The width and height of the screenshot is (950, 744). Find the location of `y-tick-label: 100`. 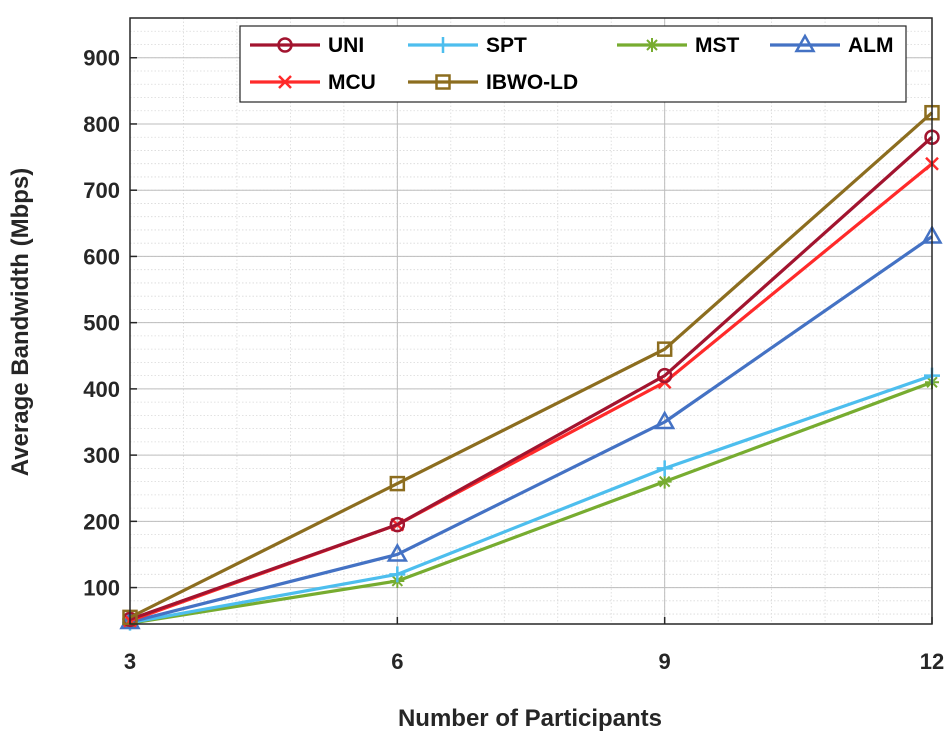

y-tick-label: 100 is located at coordinates (101, 588).